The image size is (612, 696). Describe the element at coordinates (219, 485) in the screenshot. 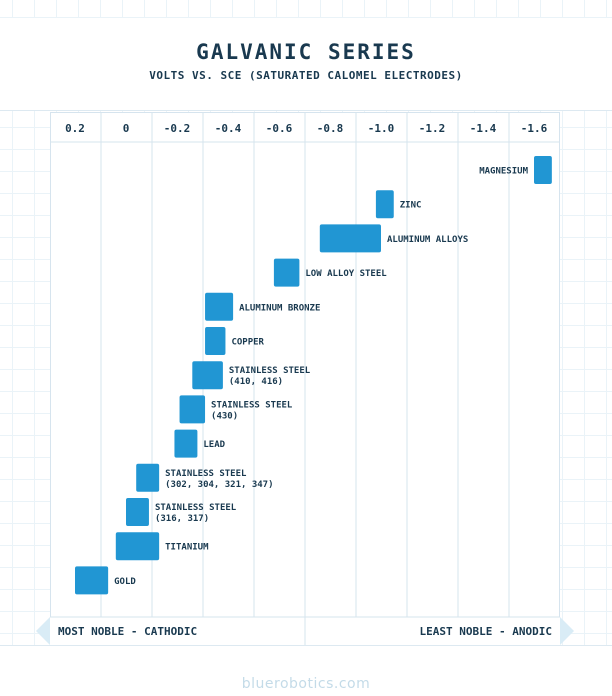

I see `bar-label: (302, 304, 321, 347)` at that location.